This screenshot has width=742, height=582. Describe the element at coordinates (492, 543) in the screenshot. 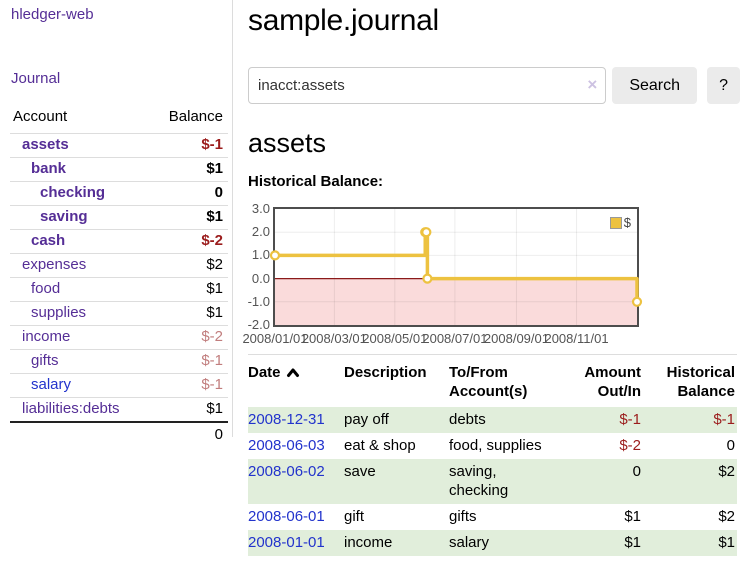

I see `transaction-row: 2008-01-01 income salary $1 $1` at that location.